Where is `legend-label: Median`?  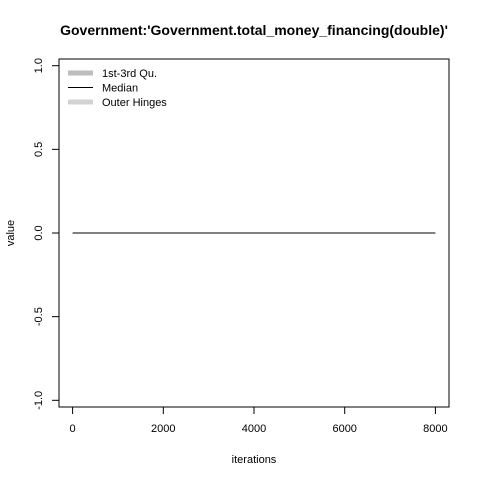 legend-label: Median is located at coordinates (120, 89).